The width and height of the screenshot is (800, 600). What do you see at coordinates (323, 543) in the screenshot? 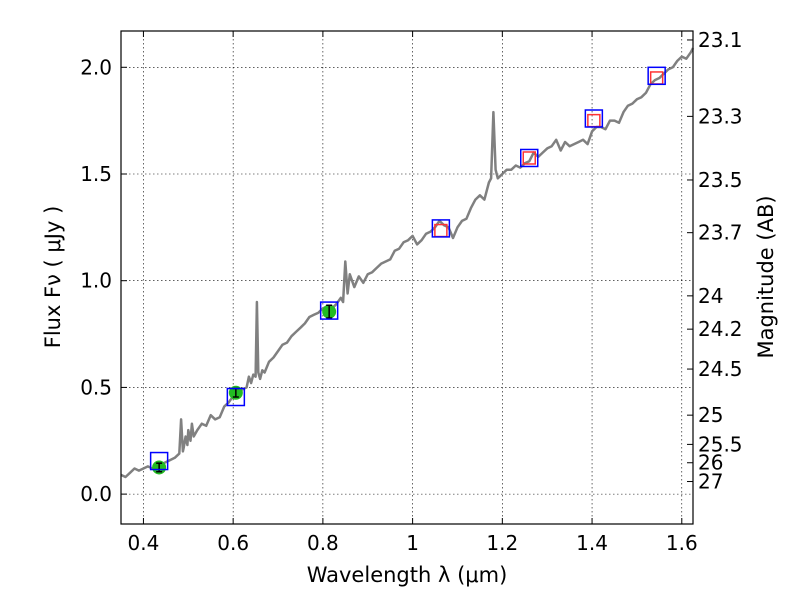
I see `x-tick-label: 0.8` at bounding box center [323, 543].